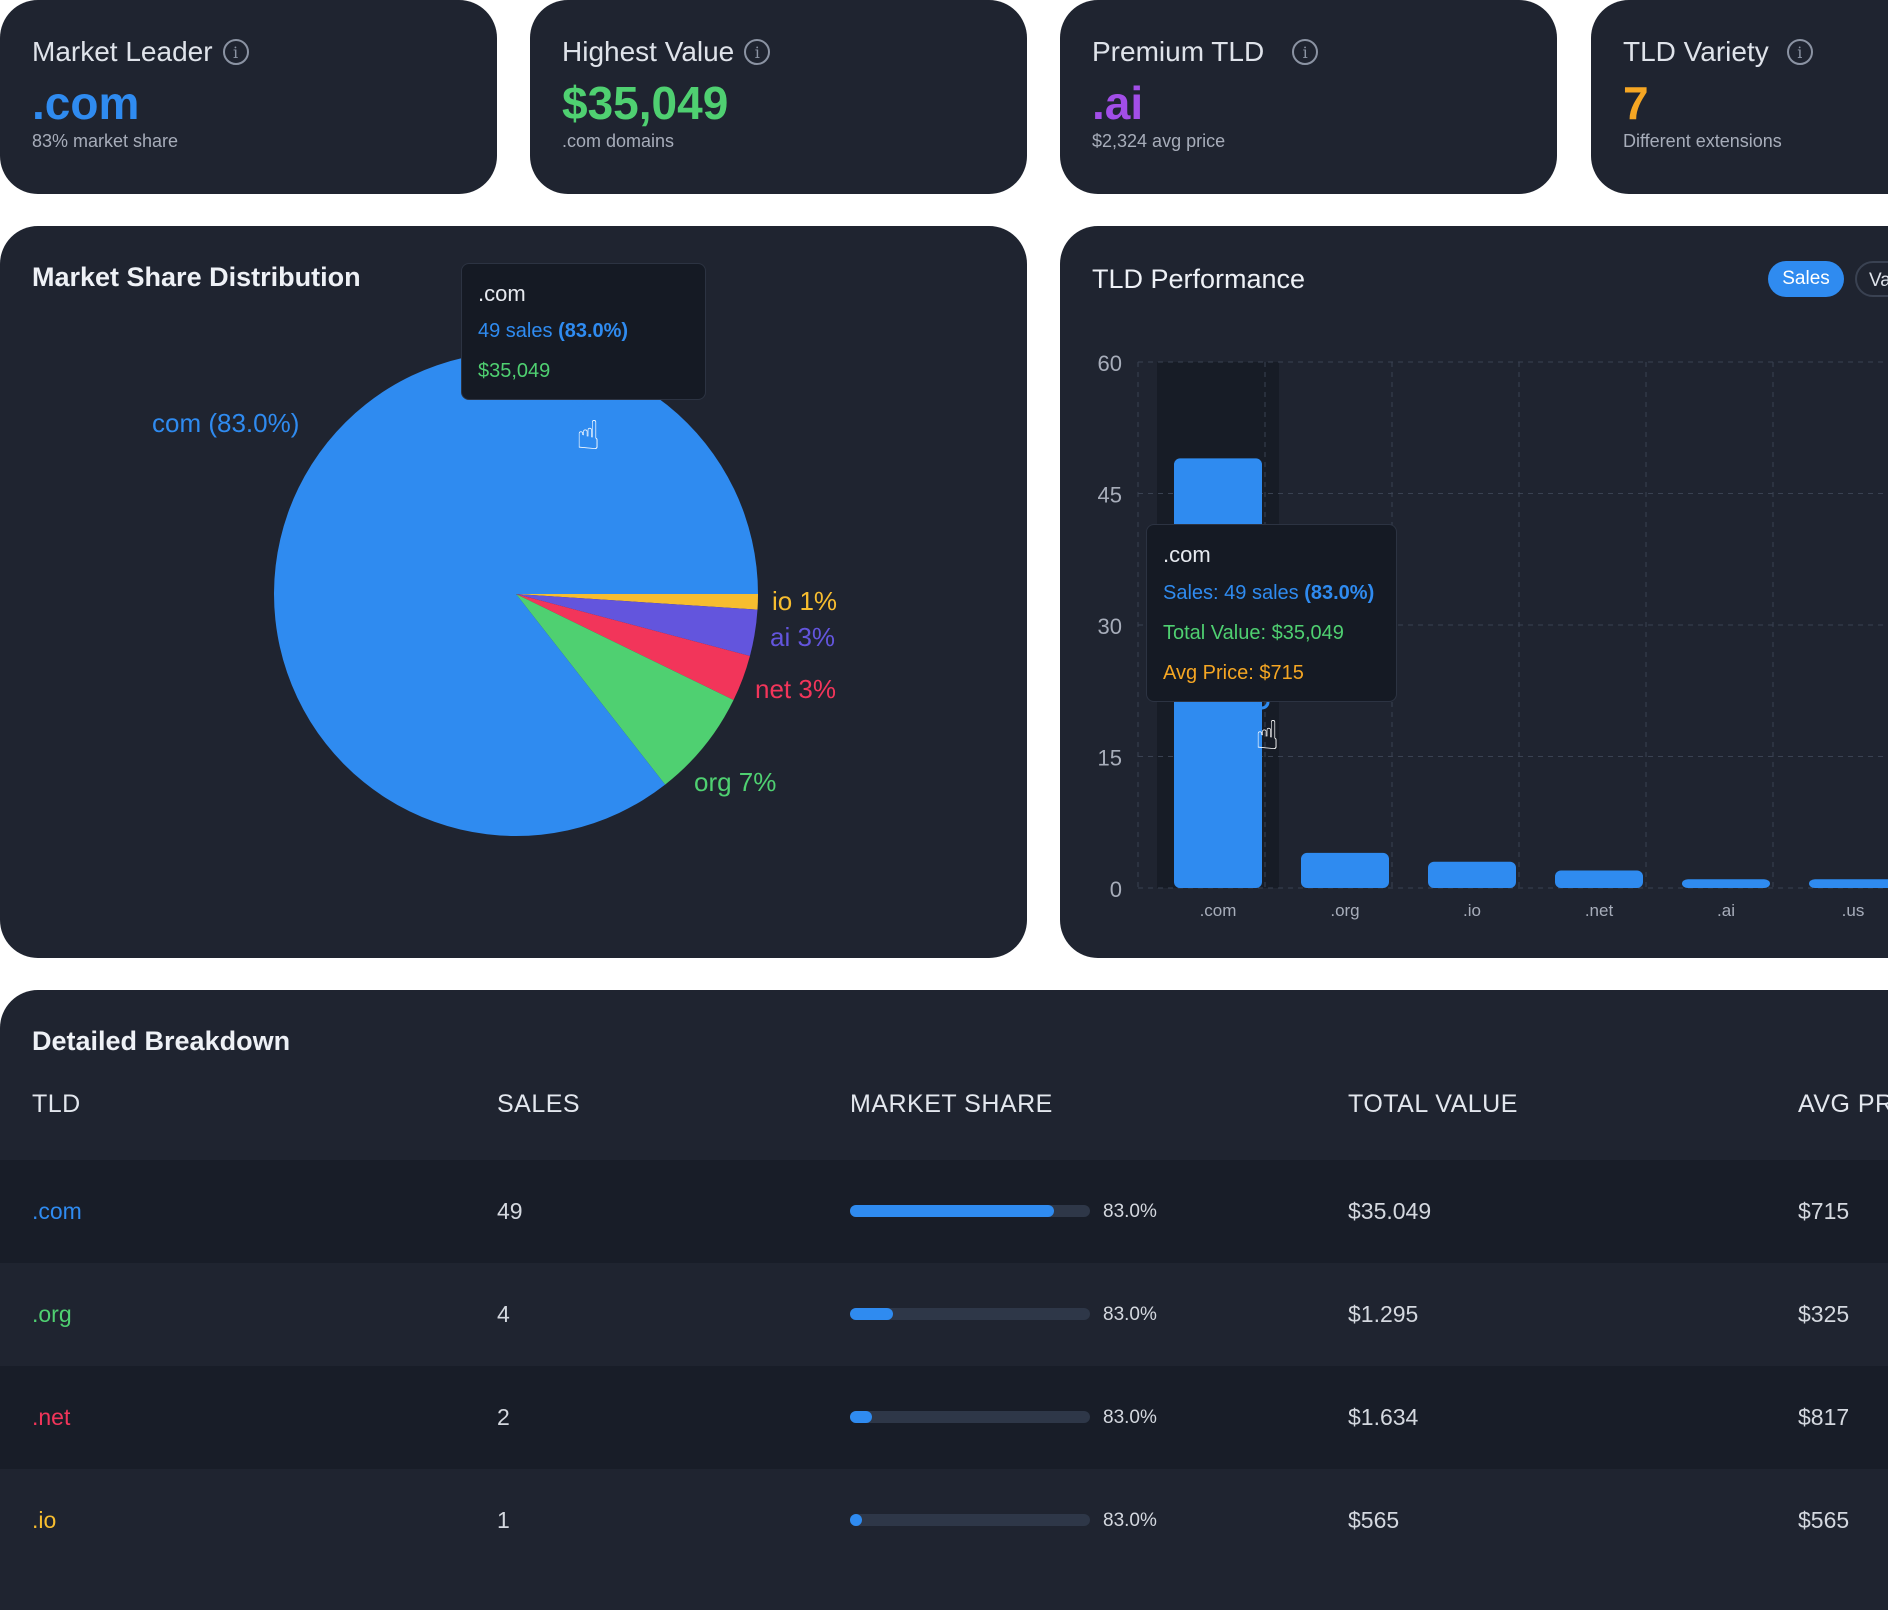 The height and width of the screenshot is (1610, 1888). I want to click on x-tick-label: .com, so click(1218, 910).